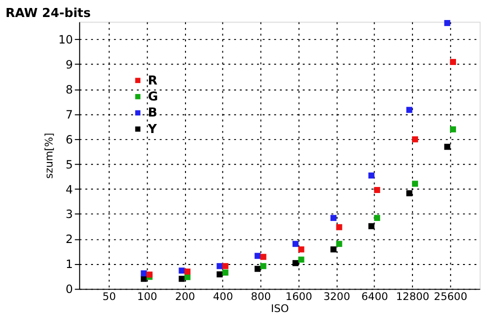 The image size is (494, 331). What do you see at coordinates (109, 296) in the screenshot?
I see `x-tick-label: 50` at bounding box center [109, 296].